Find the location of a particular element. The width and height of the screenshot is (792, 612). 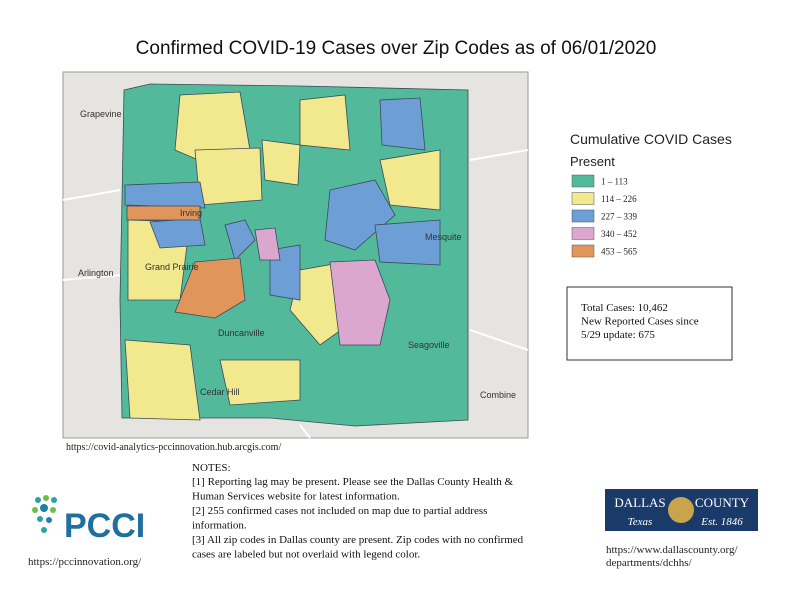

place-label: Combine is located at coordinates (498, 395).